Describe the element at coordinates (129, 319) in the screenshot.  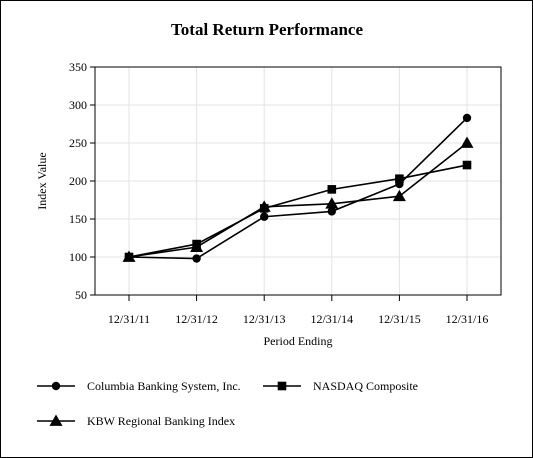
I see `x-tick-label-0: 12/31/11` at that location.